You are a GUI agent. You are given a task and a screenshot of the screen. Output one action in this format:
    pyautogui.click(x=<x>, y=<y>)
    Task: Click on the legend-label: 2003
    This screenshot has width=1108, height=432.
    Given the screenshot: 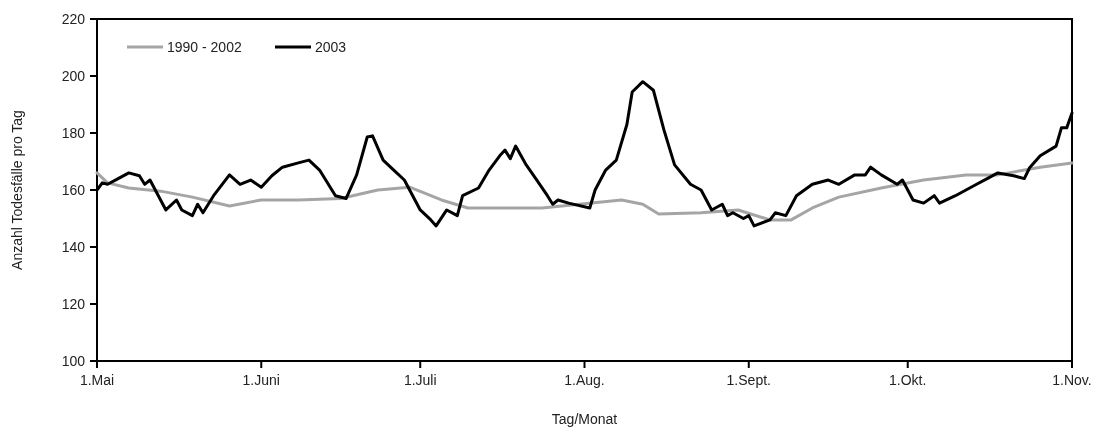 What is the action you would take?
    pyautogui.click(x=331, y=46)
    